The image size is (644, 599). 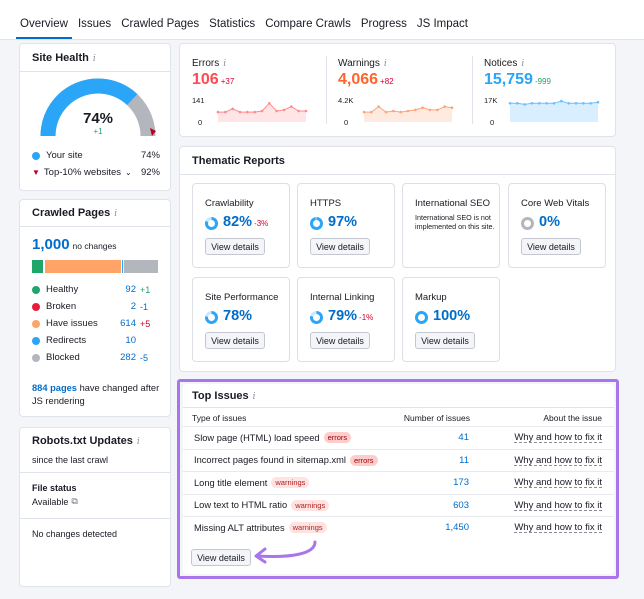 What do you see at coordinates (128, 172) in the screenshot?
I see `chevron-down-icon: ⌄` at bounding box center [128, 172].